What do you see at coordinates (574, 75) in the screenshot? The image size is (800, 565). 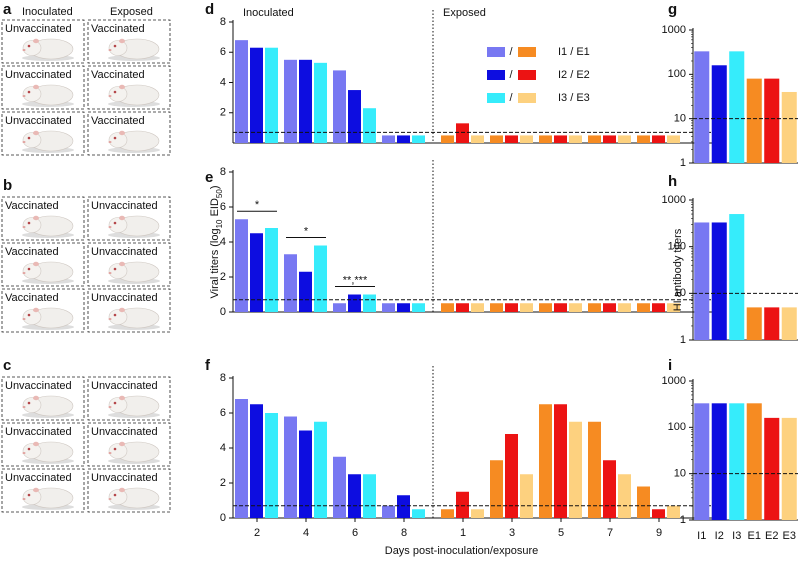 I see `legend-label: I2 / E2` at bounding box center [574, 75].